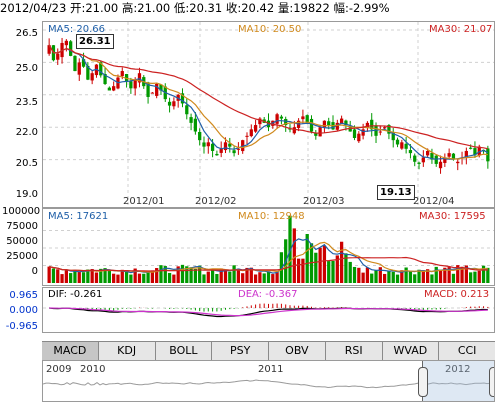  I want to click on dea-legend: DEA: -0.367, so click(268, 294).